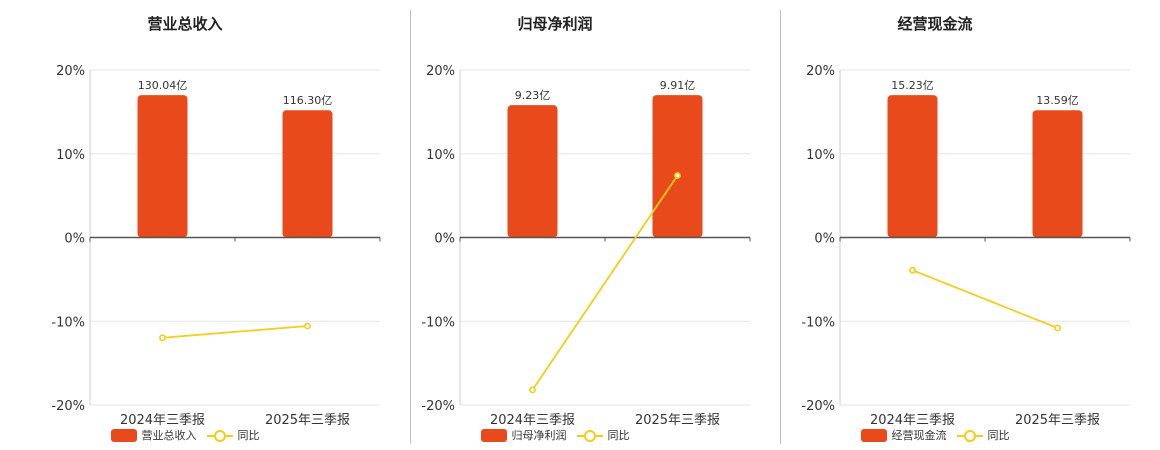  Describe the element at coordinates (163, 85) in the screenshot. I see `bar-value-label: 130.04亿` at that location.